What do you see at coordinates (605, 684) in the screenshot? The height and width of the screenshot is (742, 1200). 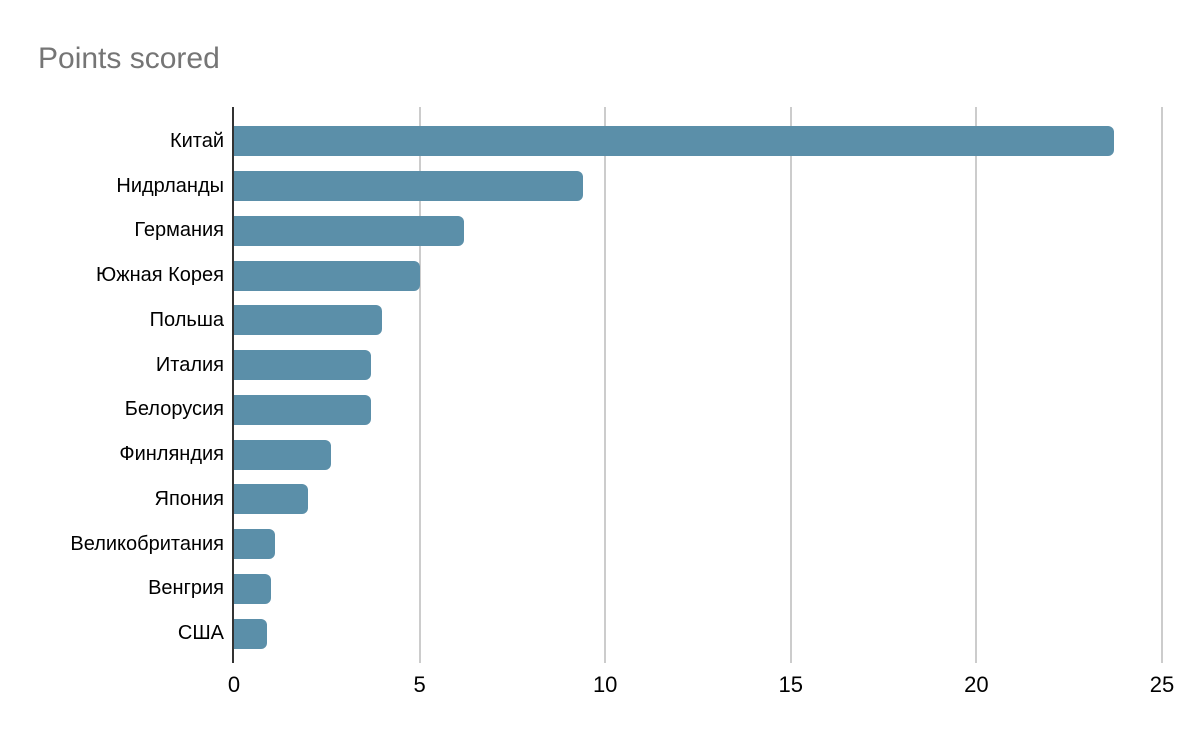 I see `x-tick-label: 10` at bounding box center [605, 684].